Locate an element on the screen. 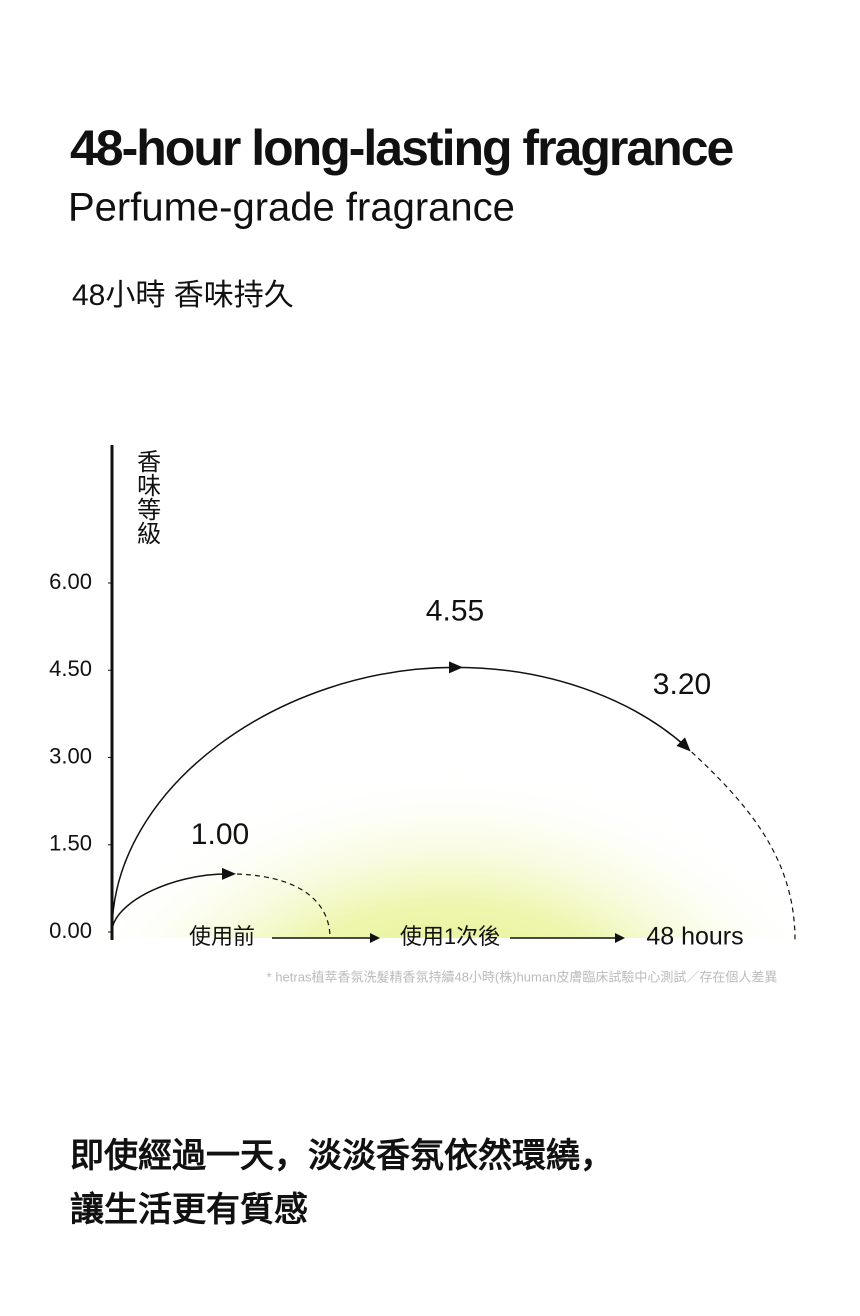 The image size is (860, 1316). footer-line: 讓生活更有質感 is located at coordinates (189, 1210).